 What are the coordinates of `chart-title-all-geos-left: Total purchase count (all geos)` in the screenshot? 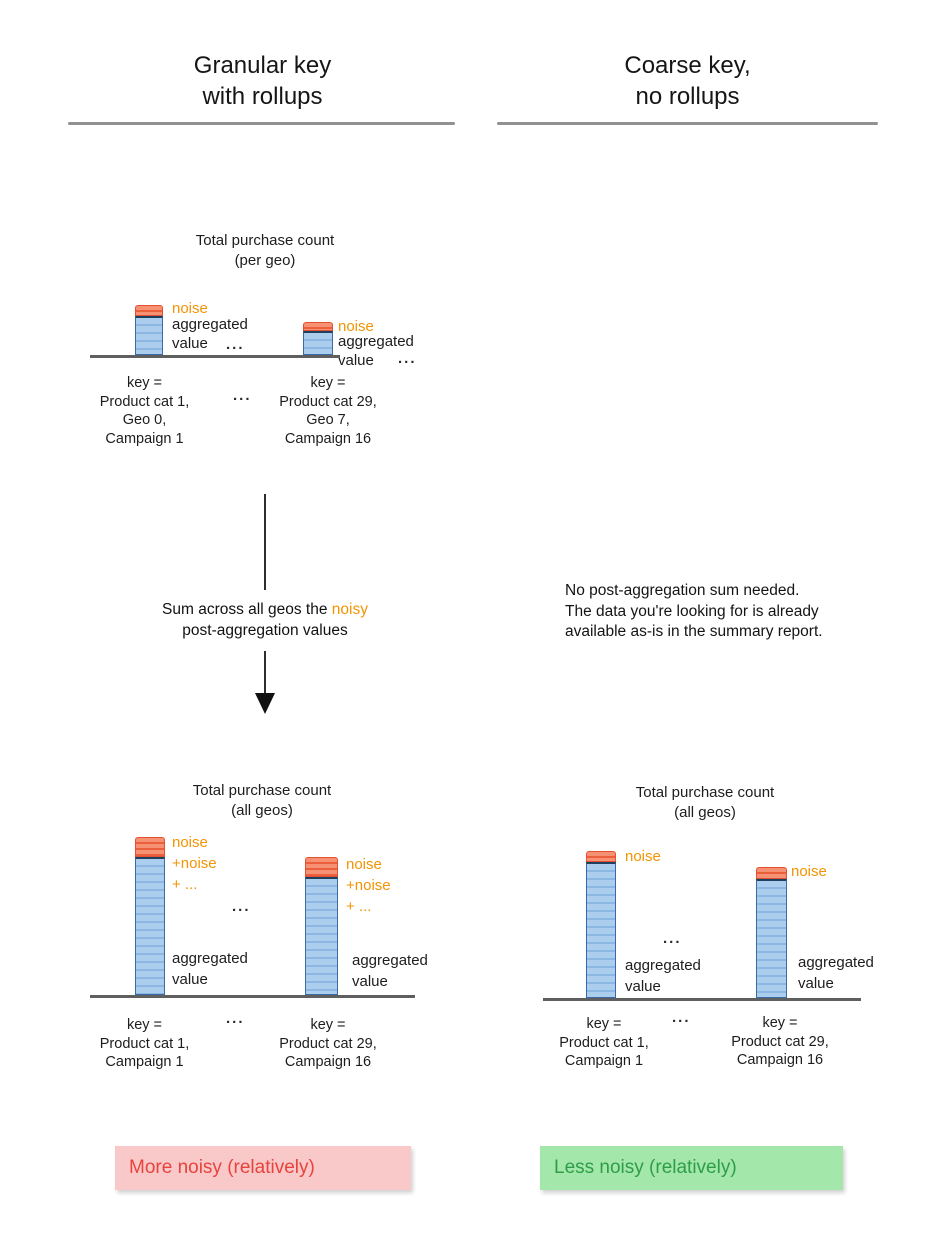 It's located at (262, 800).